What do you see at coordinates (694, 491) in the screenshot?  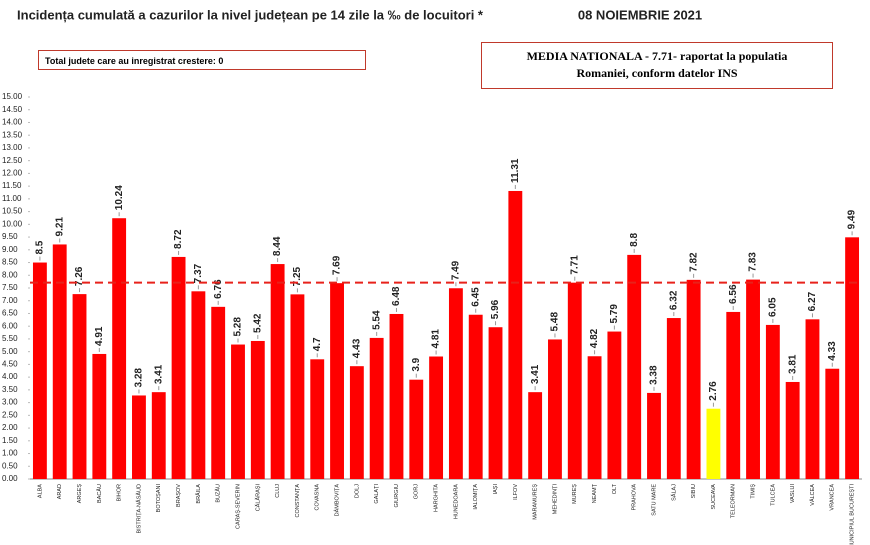 I see `x-tick-label: SIBIU` at bounding box center [694, 491].